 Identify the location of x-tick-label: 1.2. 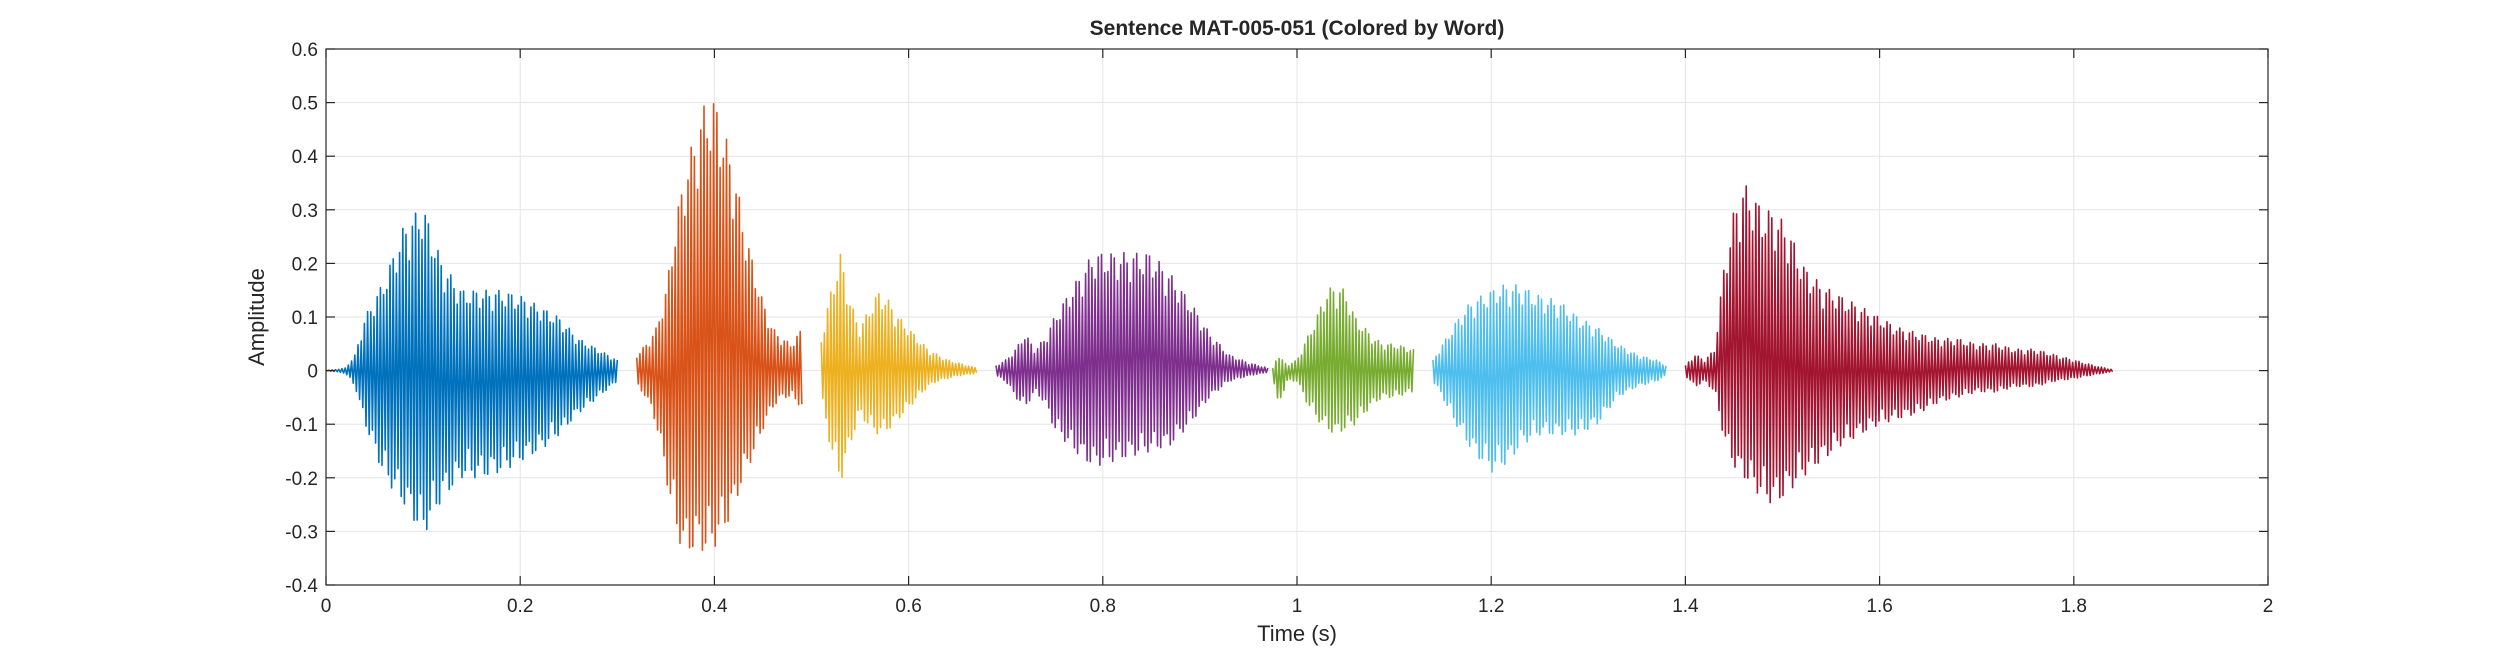
(1491, 606).